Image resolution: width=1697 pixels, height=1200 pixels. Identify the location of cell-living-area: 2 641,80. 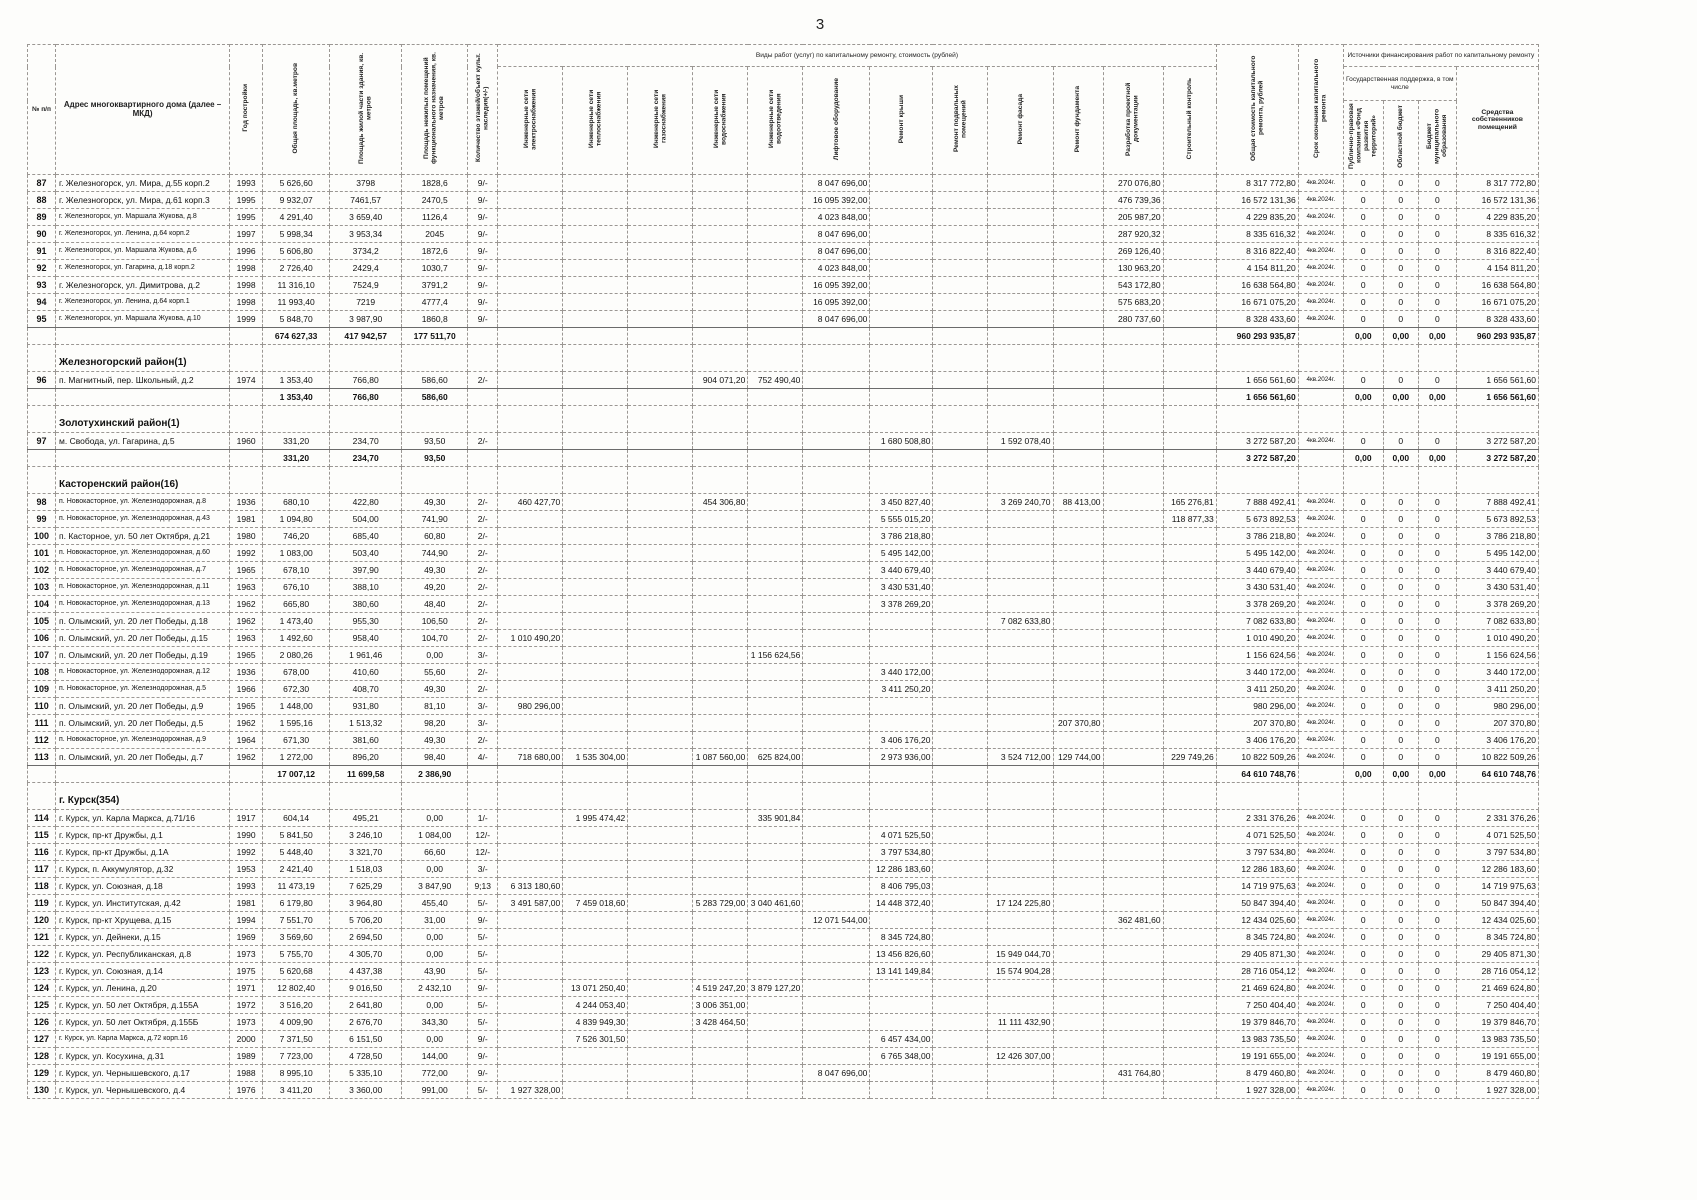
(366, 1004).